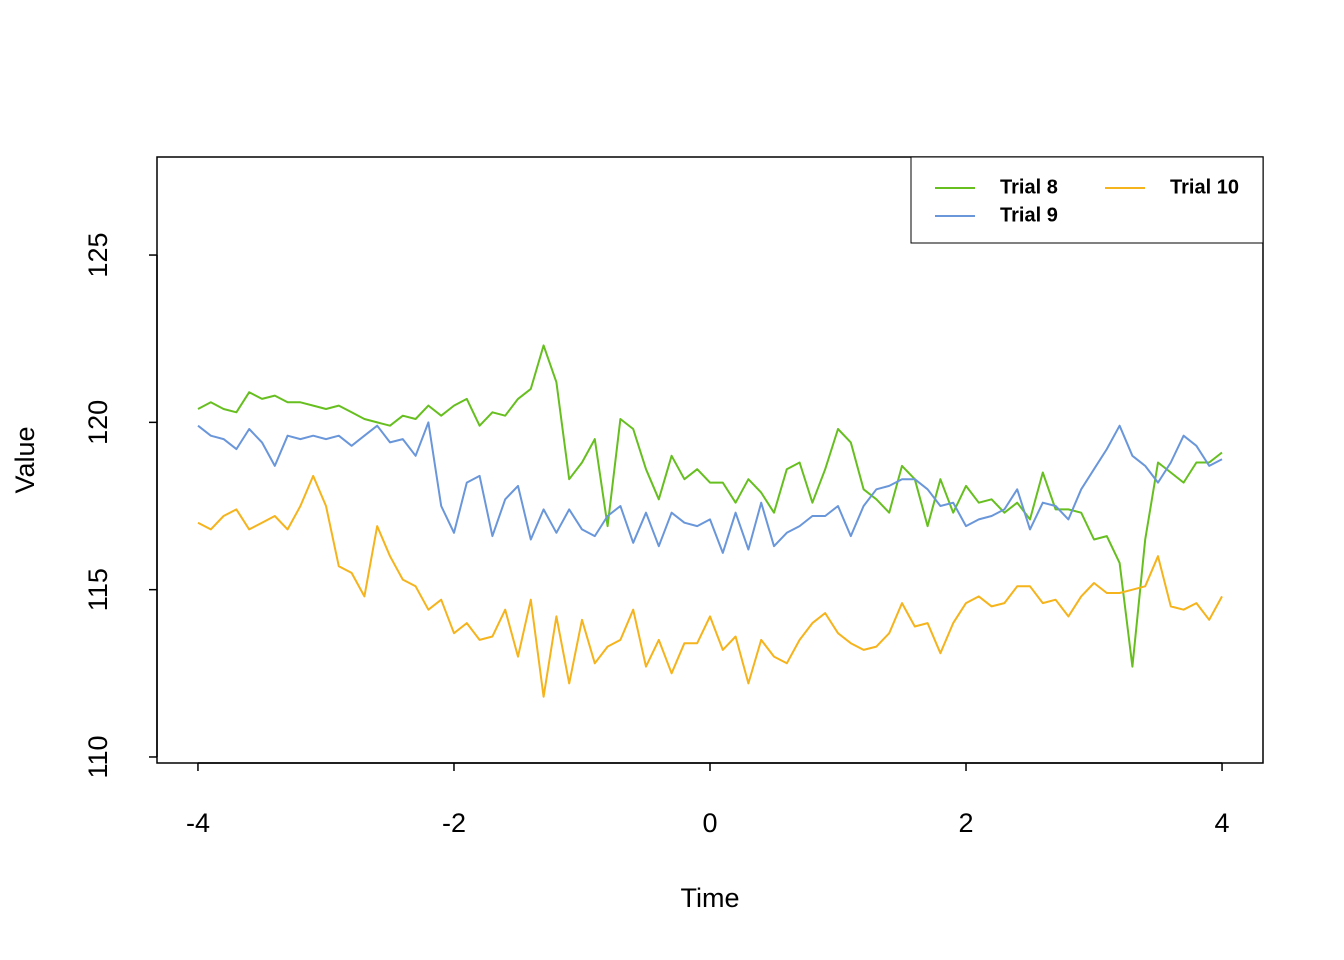 The width and height of the screenshot is (1344, 960). I want to click on x-tick-label: 2, so click(966, 823).